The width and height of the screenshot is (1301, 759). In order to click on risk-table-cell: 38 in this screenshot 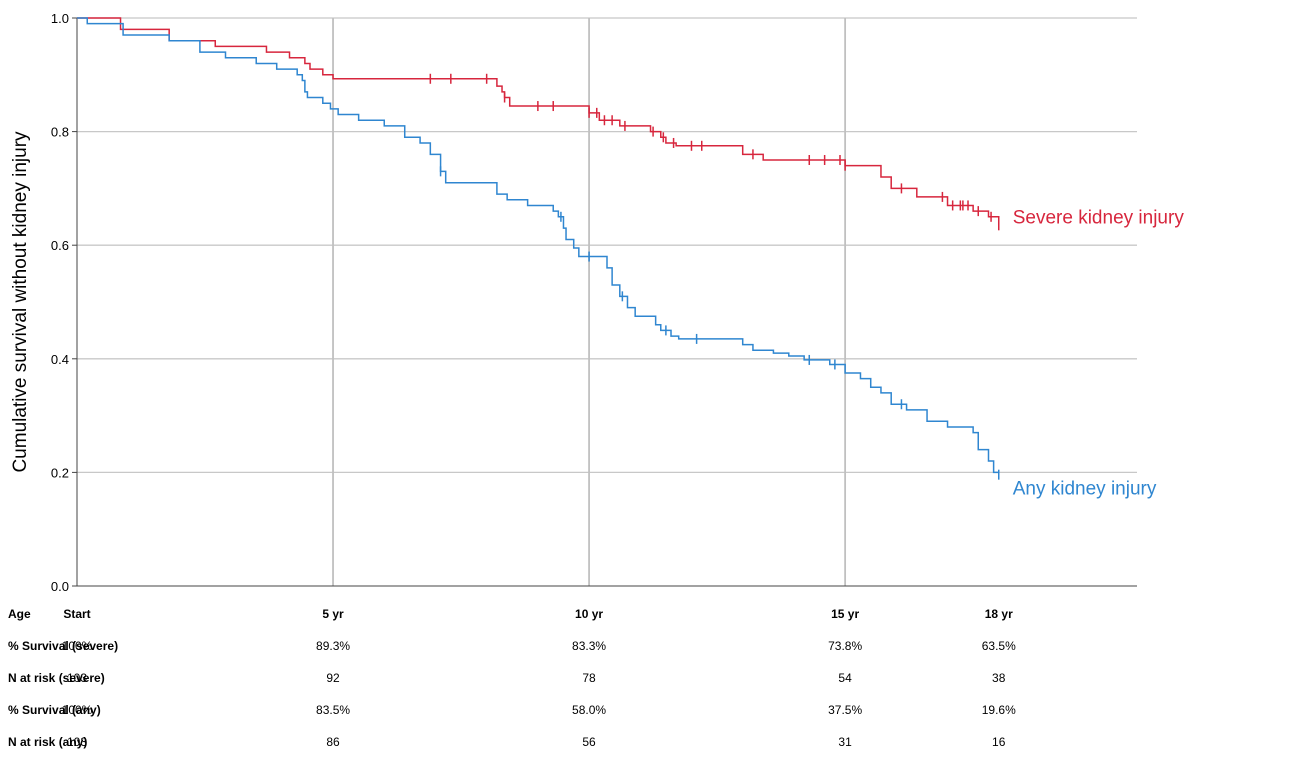, I will do `click(999, 678)`.